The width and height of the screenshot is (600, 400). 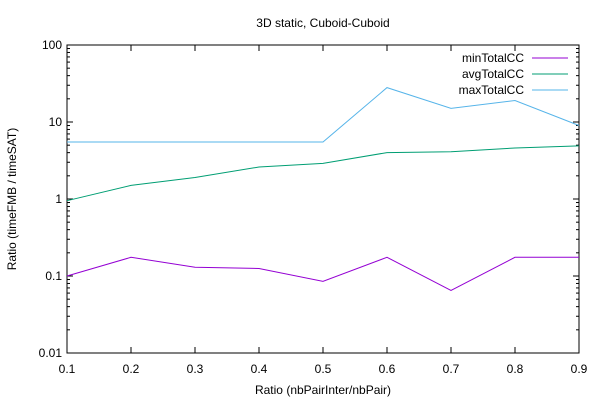 I want to click on legend-label-maxTotalCC: maxTotalCC, so click(x=492, y=90).